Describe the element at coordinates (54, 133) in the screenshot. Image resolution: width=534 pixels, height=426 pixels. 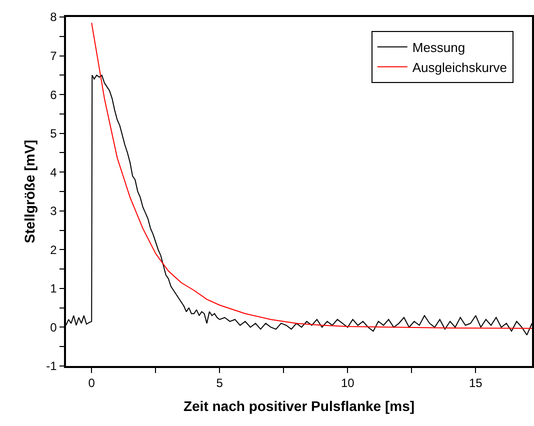
I see `y-tick-label: 5` at that location.